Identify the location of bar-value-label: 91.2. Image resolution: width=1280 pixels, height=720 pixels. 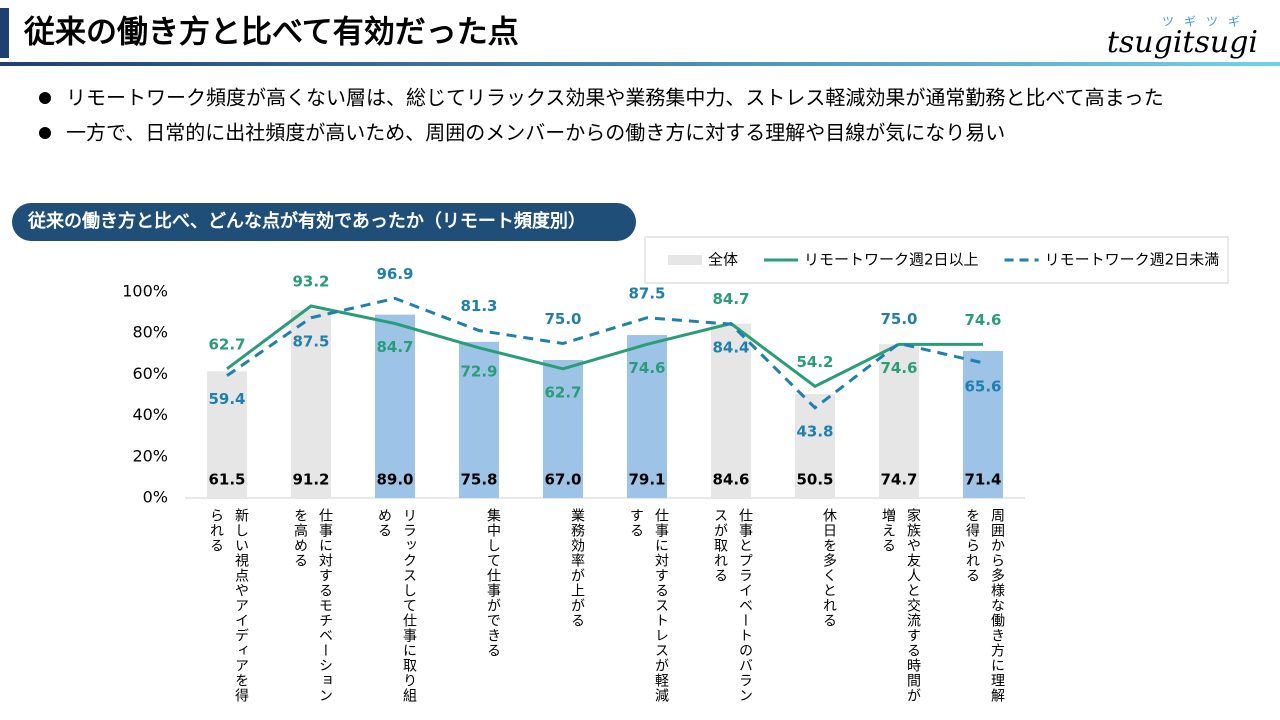
(310, 480).